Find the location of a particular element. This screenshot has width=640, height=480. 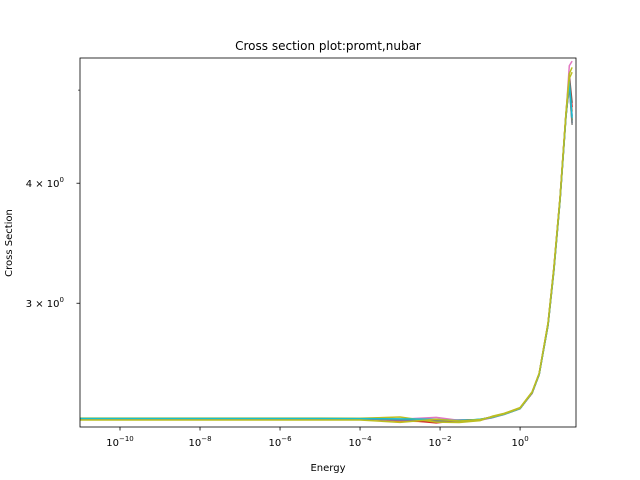

x-axis-label: Energy is located at coordinates (327, 468).